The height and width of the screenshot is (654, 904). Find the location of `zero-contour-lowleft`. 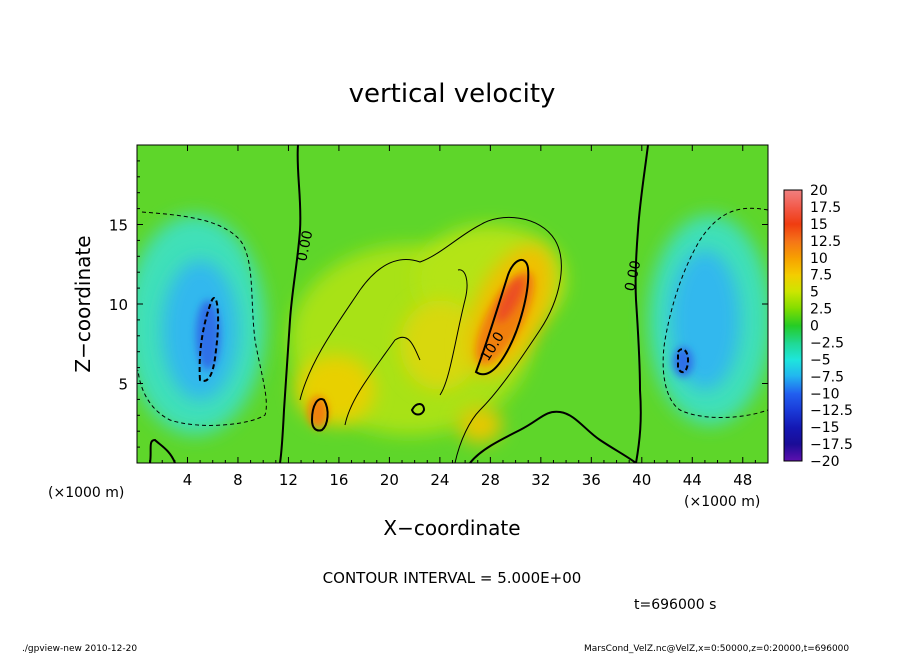

zero-contour-lowleft is located at coordinates (162, 450).